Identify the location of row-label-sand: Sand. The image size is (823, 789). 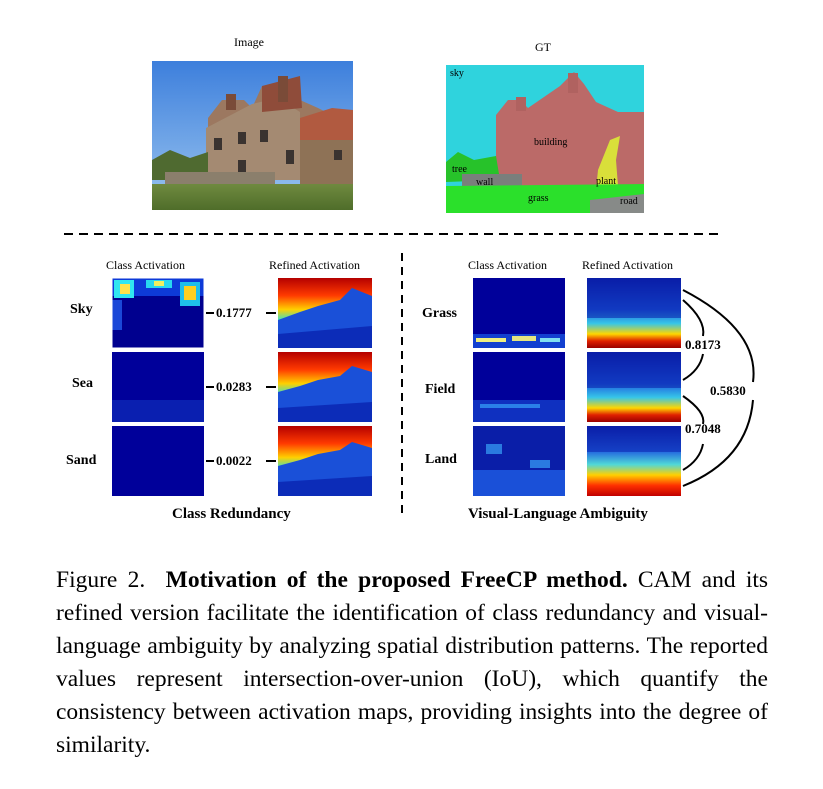
(81, 460).